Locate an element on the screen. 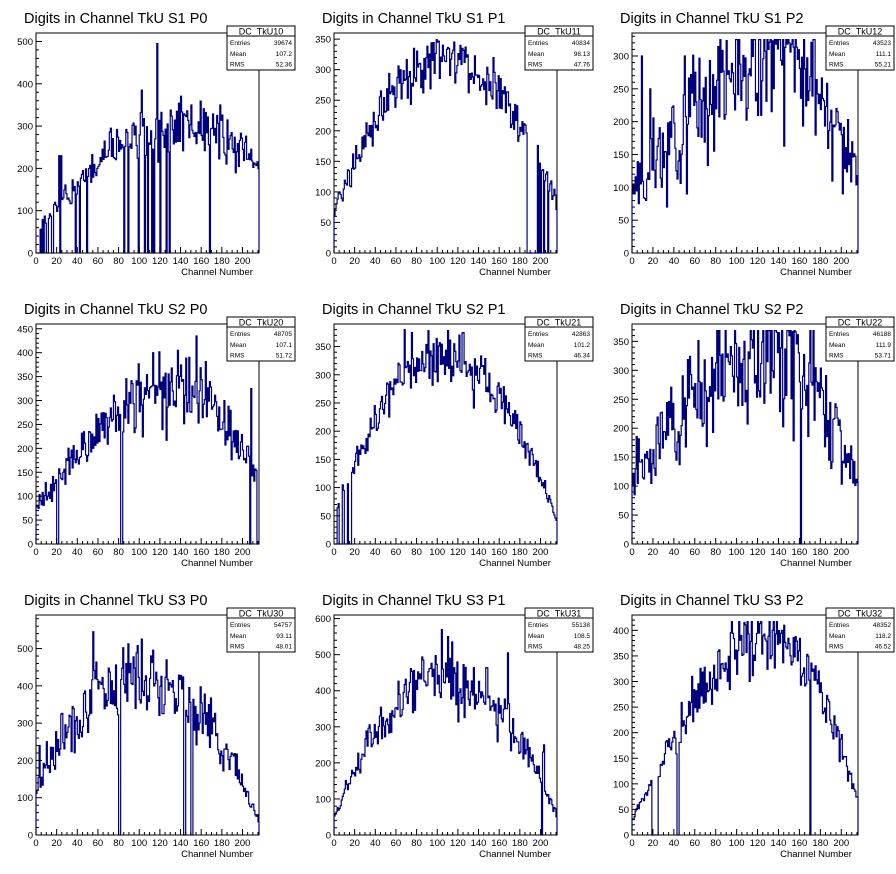 The image size is (896, 874). stats-value-entries: 48352 is located at coordinates (882, 625).